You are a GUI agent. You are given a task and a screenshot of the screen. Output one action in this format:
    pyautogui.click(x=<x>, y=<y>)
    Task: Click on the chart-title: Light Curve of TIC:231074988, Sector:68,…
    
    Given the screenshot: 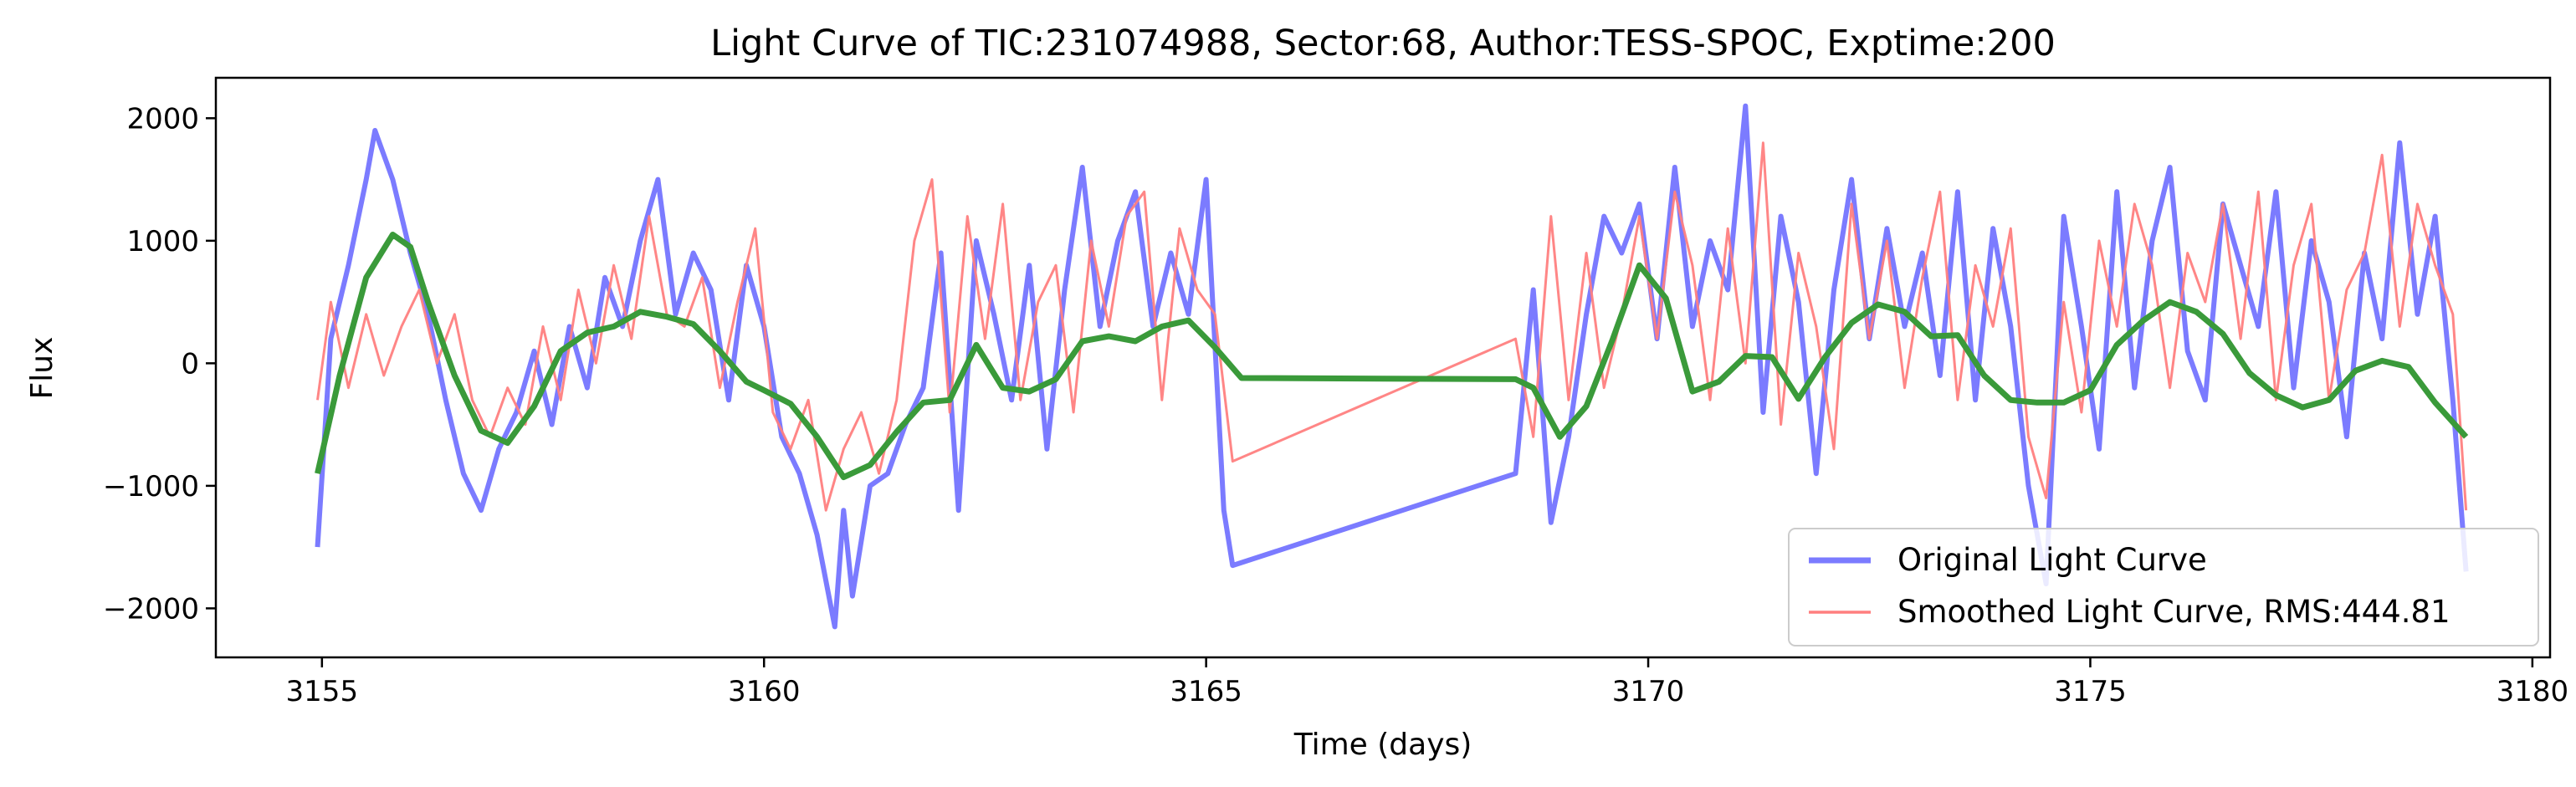 What is the action you would take?
    pyautogui.click(x=1383, y=43)
    